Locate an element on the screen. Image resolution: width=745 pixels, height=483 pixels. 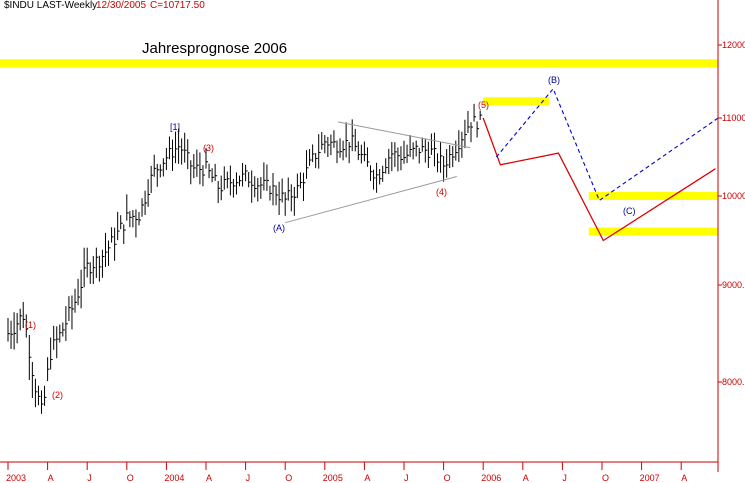
wave-label-blue: (C) is located at coordinates (629, 211).